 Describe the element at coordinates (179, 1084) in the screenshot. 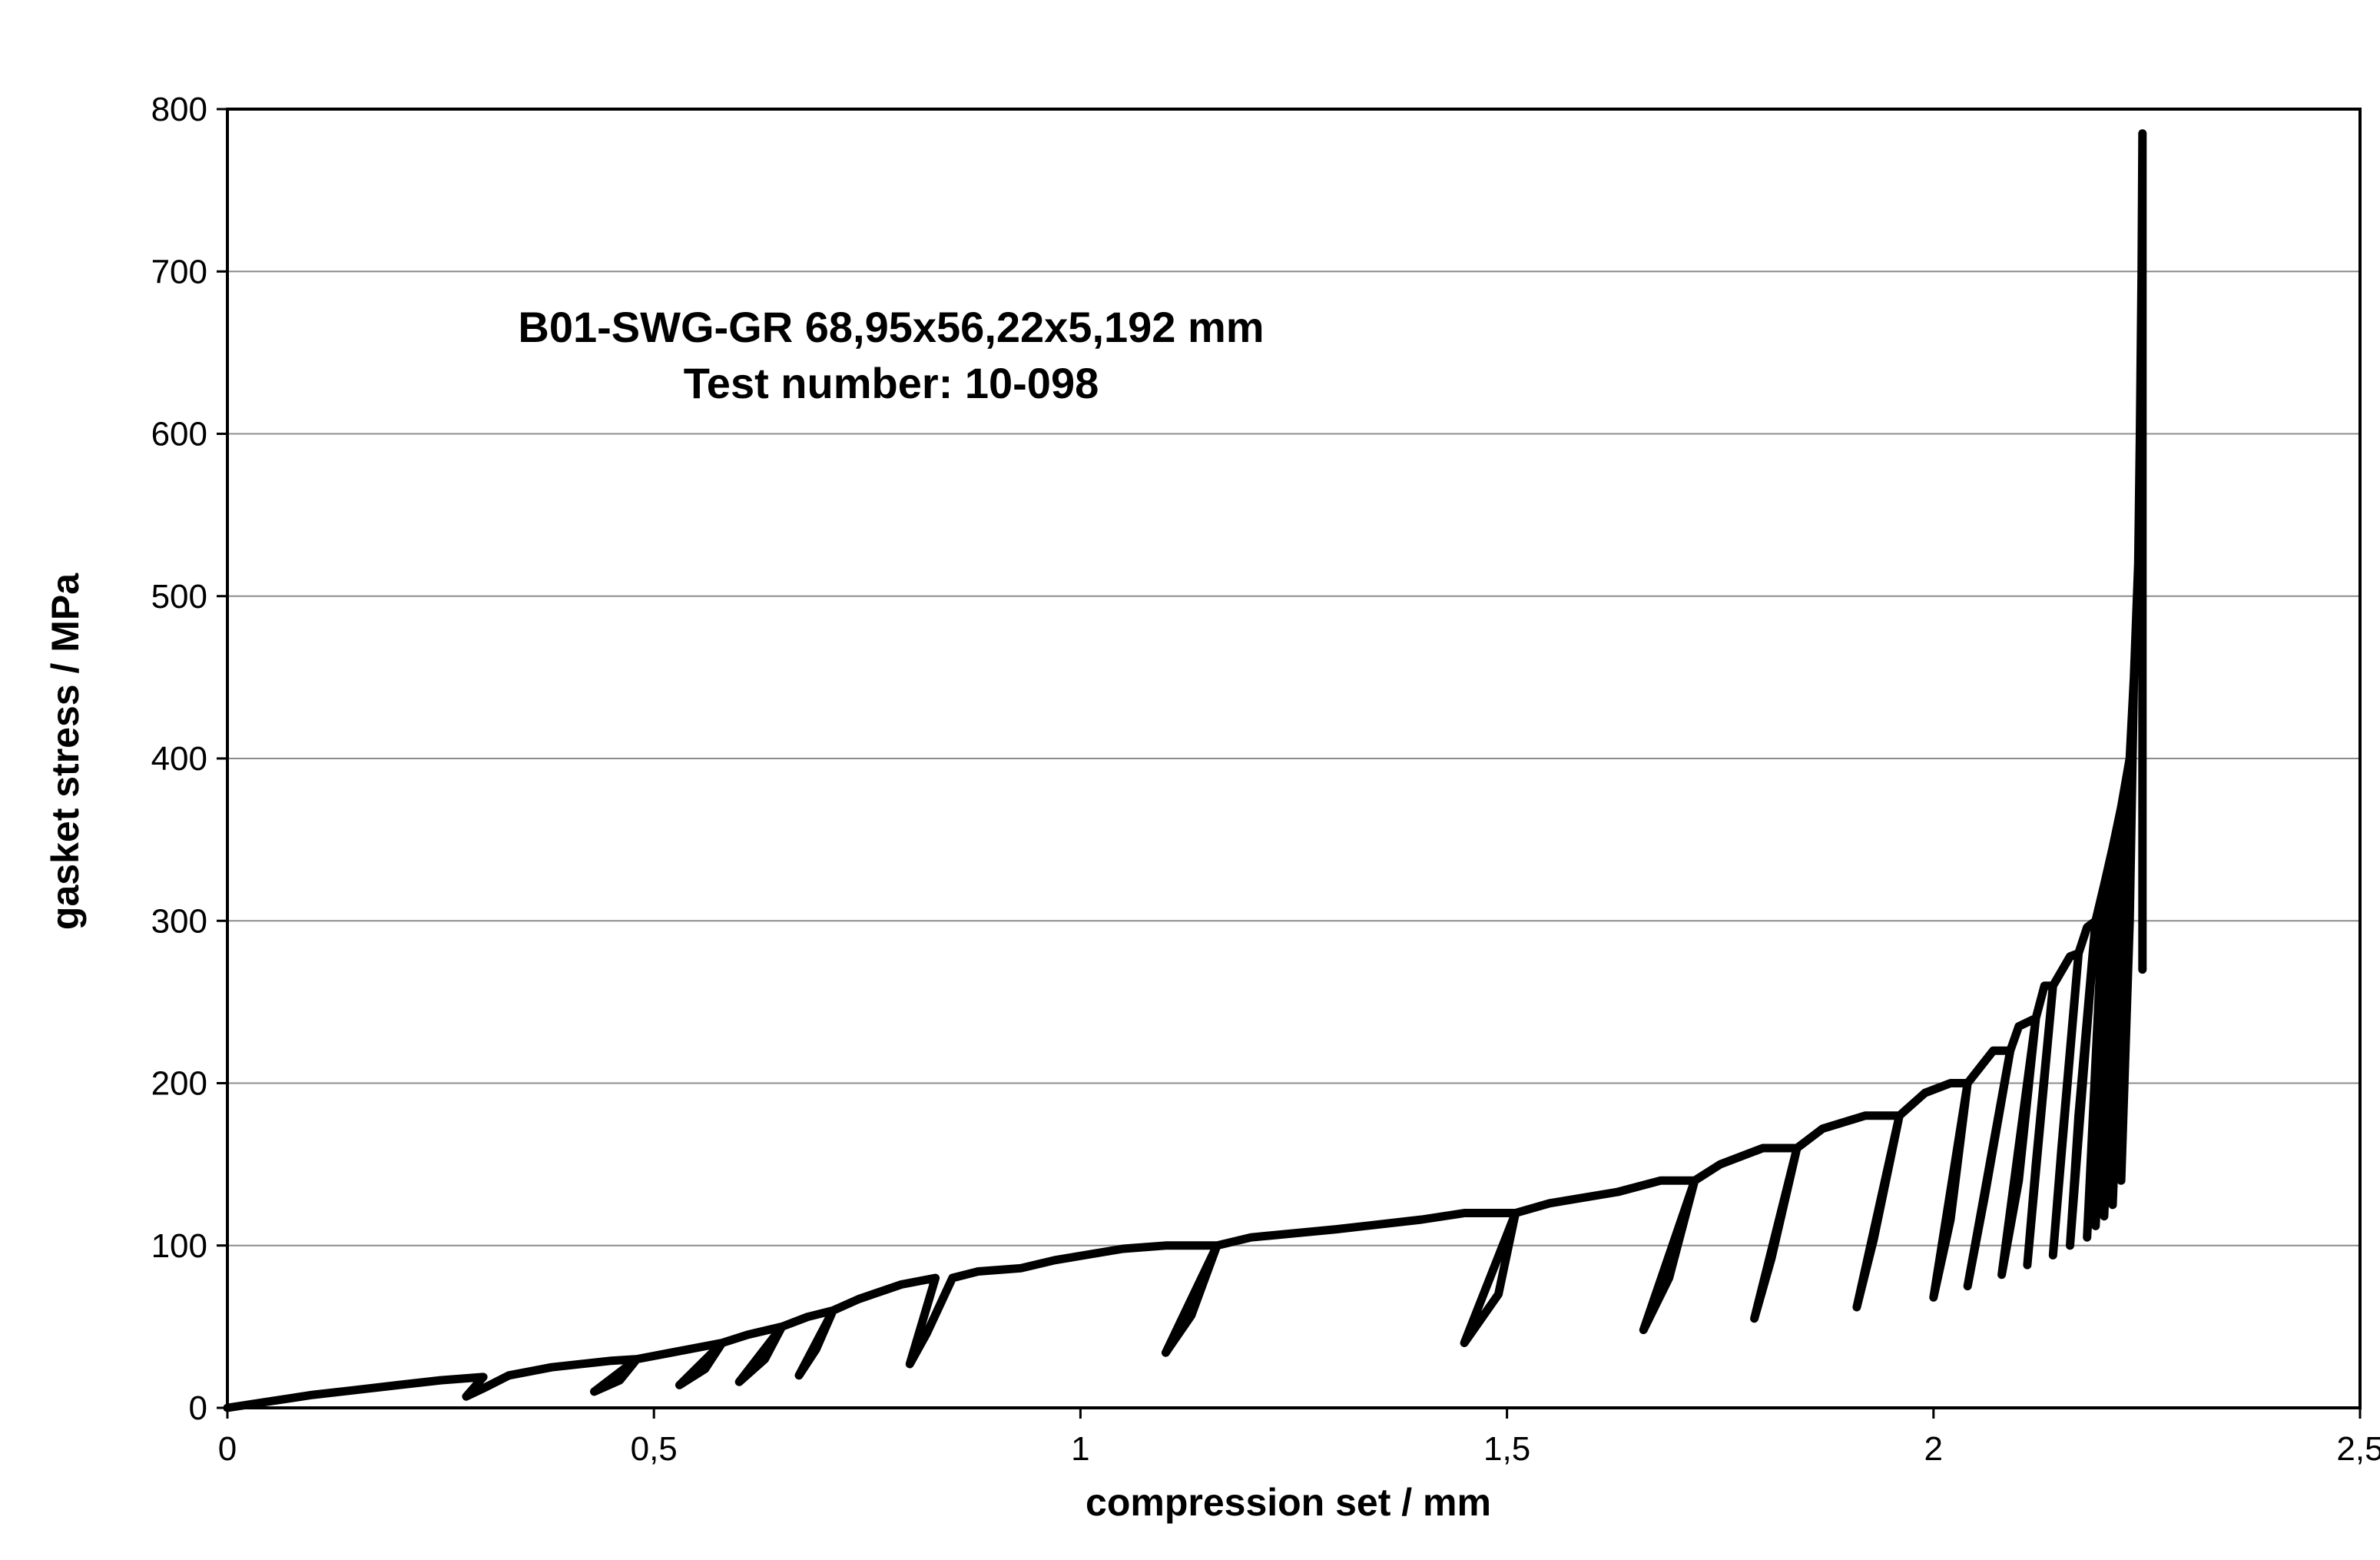

I see `y-tick-label: 200` at that location.